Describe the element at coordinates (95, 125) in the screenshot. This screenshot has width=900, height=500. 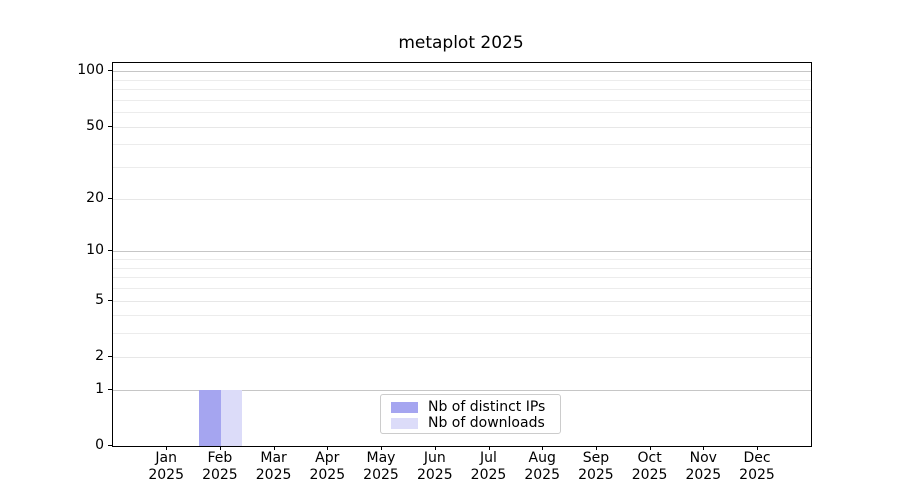
I see `y-tick-label: 50` at that location.